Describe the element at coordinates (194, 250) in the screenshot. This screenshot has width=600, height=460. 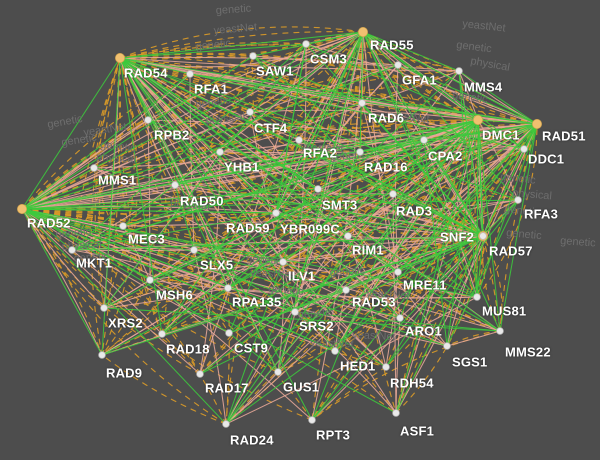
I see `node-slx5` at that location.